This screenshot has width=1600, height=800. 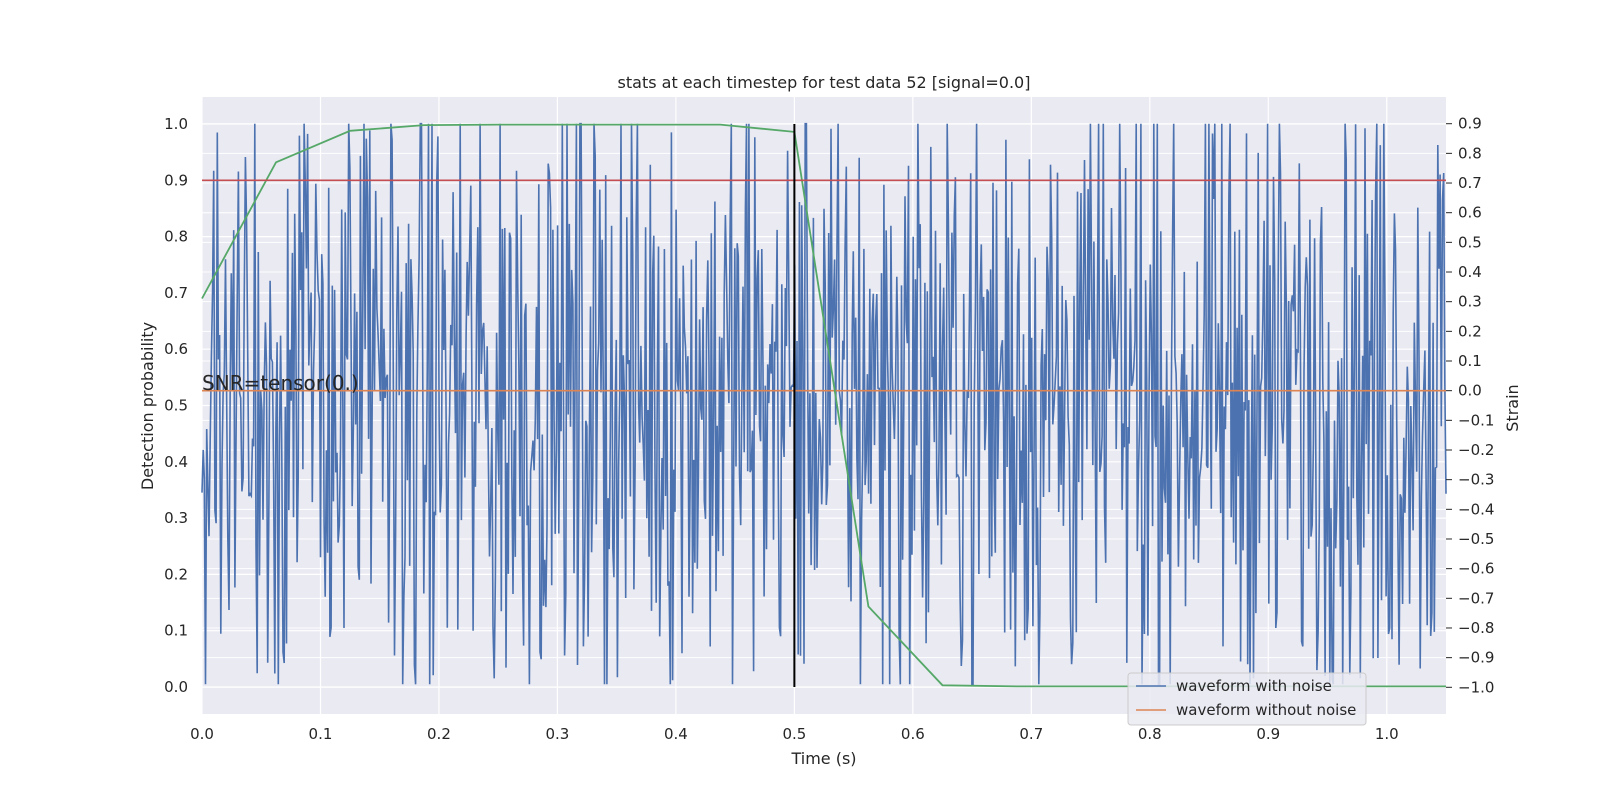 I want to click on y2-tick-label: −0.7, so click(x=1476, y=598).